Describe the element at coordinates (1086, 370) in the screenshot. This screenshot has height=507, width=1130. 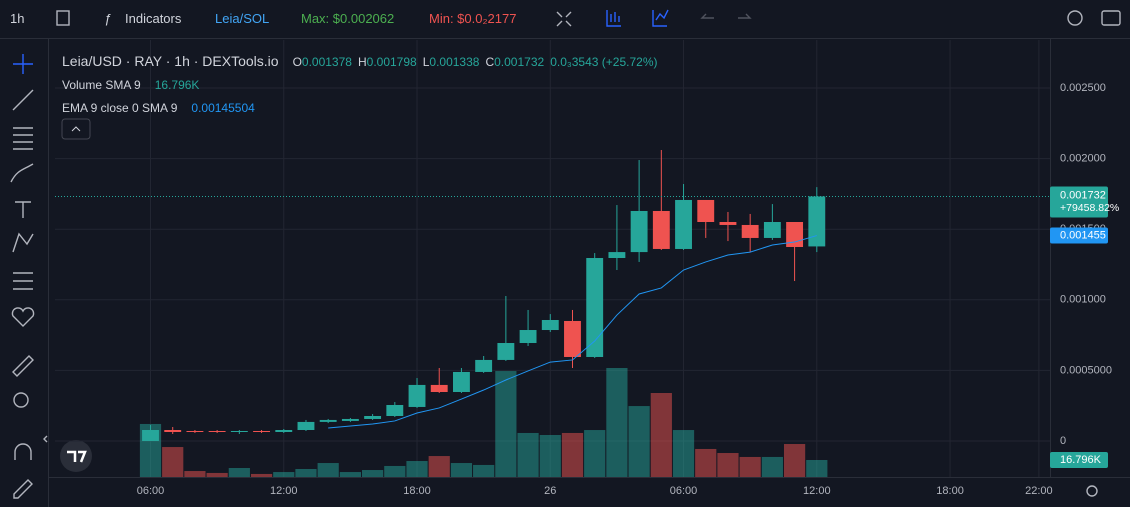
I see `y-tick-label: 0.0005000` at that location.